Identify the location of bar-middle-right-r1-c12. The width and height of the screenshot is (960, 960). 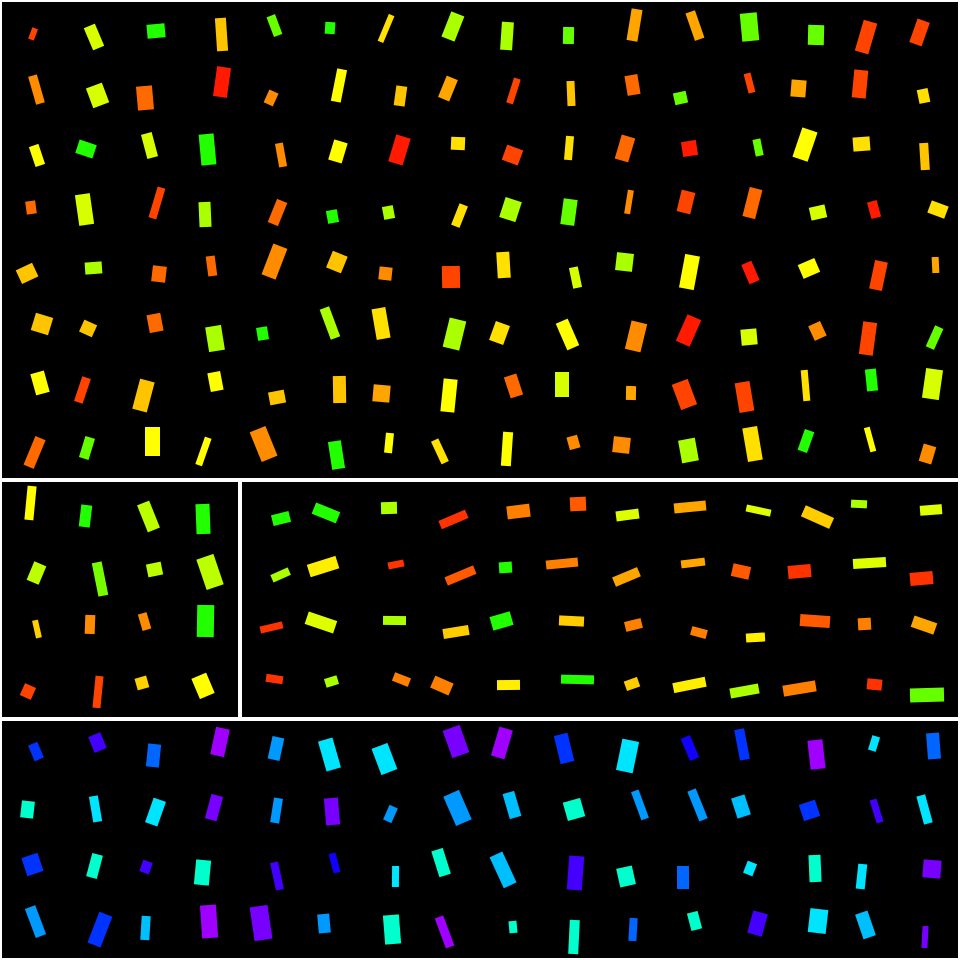
(931, 509).